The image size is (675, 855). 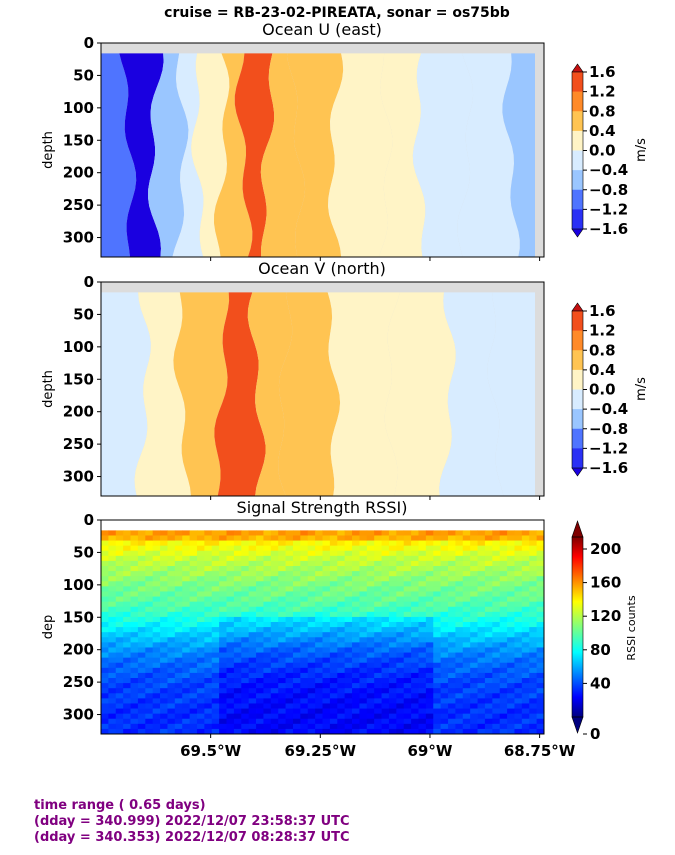 What do you see at coordinates (518, 155) in the screenshot?
I see `velocity-band` at bounding box center [518, 155].